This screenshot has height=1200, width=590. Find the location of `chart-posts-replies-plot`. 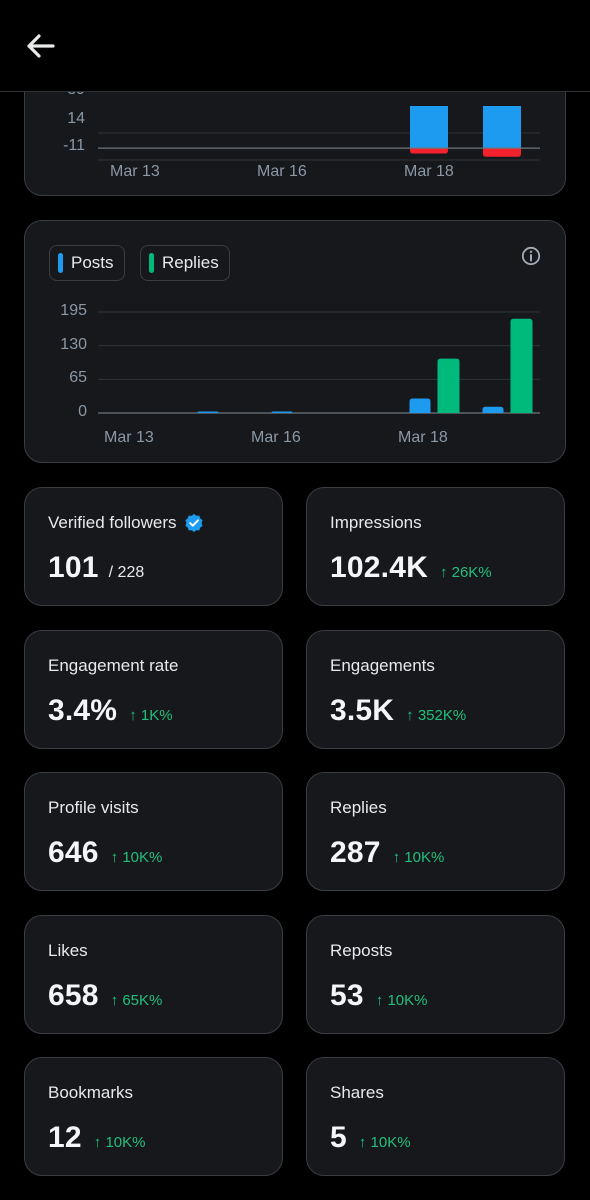

chart-posts-replies-plot is located at coordinates (319, 362).